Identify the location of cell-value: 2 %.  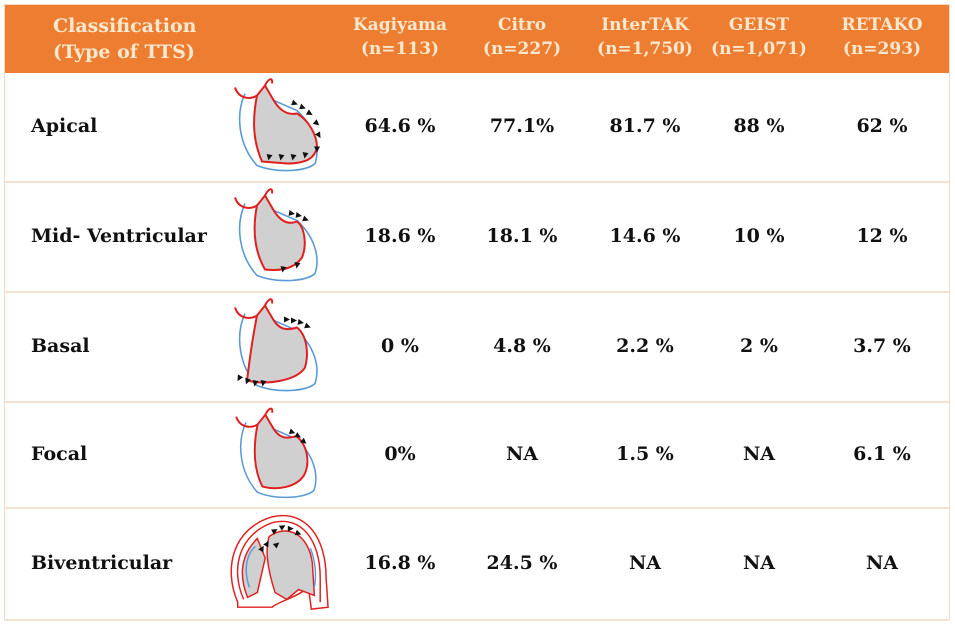
(759, 346).